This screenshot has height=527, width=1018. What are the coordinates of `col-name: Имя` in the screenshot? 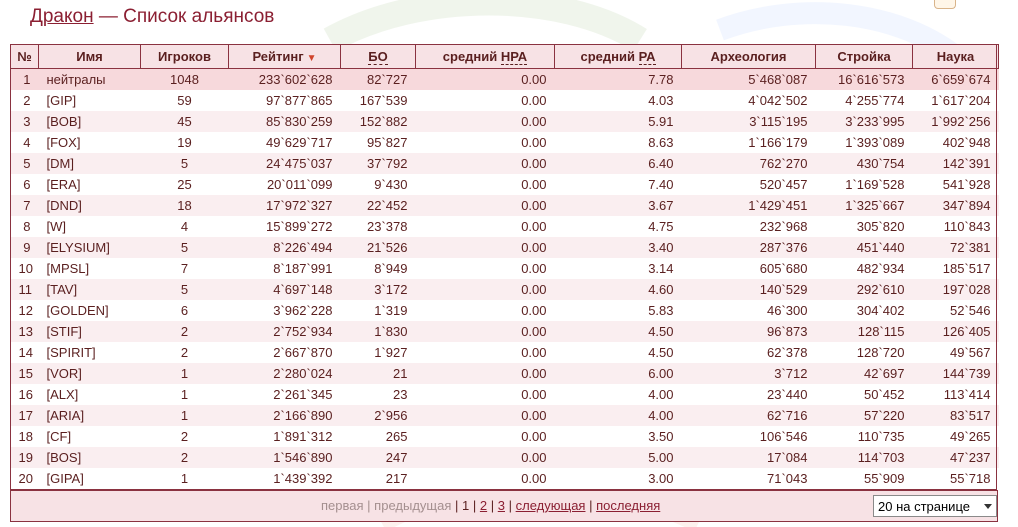 It's located at (89, 56).